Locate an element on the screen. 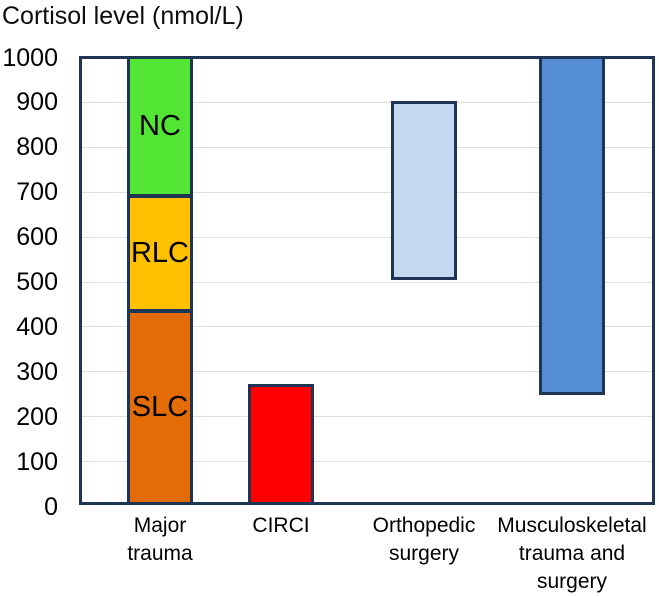 The height and width of the screenshot is (596, 659). x-axis-label-circi: CIRCI is located at coordinates (281, 525).